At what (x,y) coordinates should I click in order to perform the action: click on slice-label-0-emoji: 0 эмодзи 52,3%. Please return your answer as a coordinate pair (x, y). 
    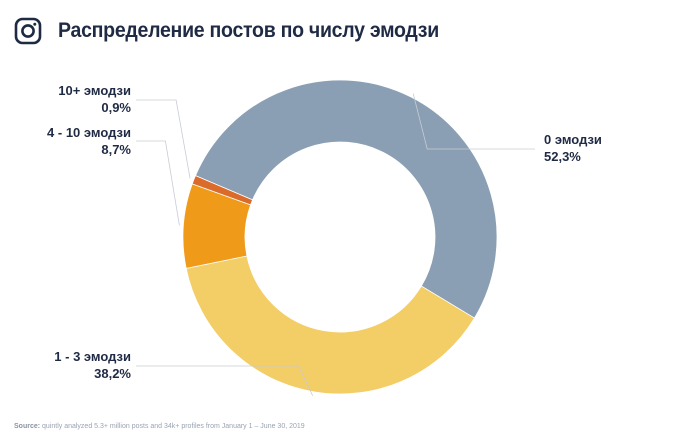
    Looking at the image, I should click on (573, 148).